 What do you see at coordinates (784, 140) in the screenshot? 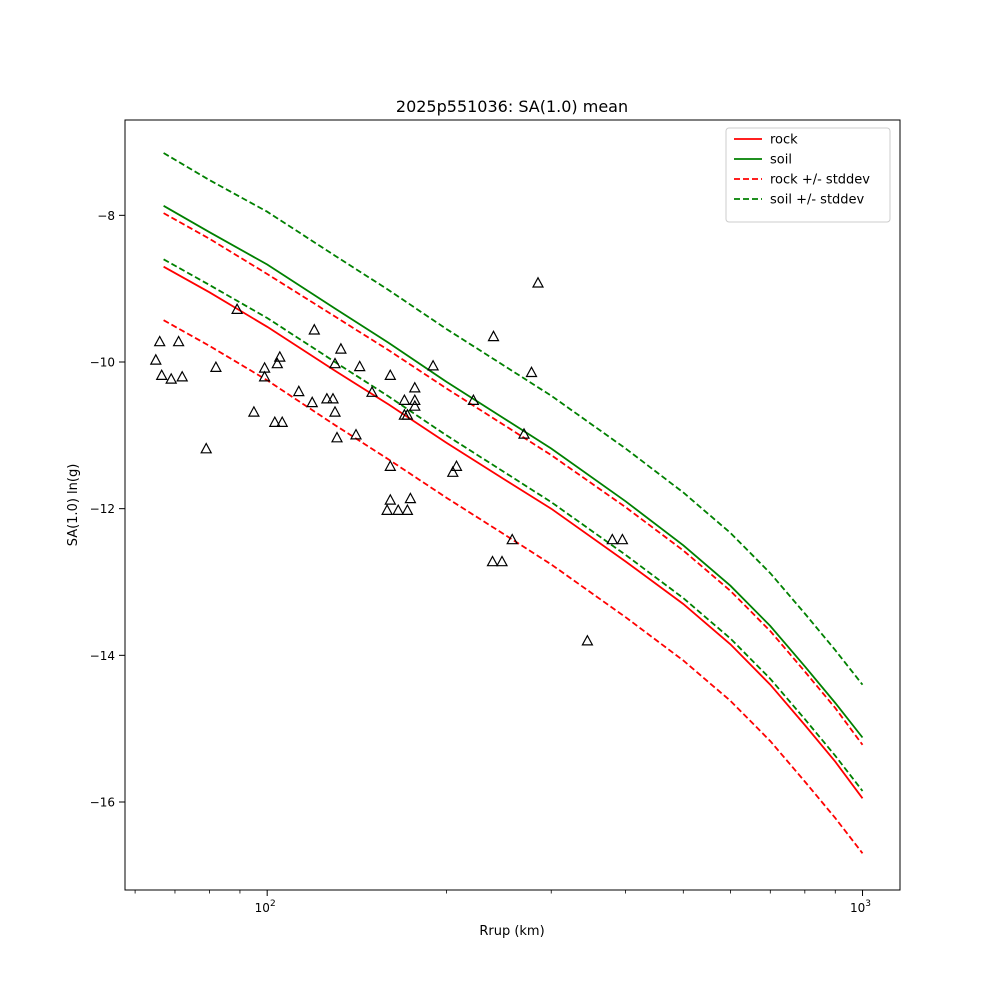
I see `legend-label-0: rock` at bounding box center [784, 140].